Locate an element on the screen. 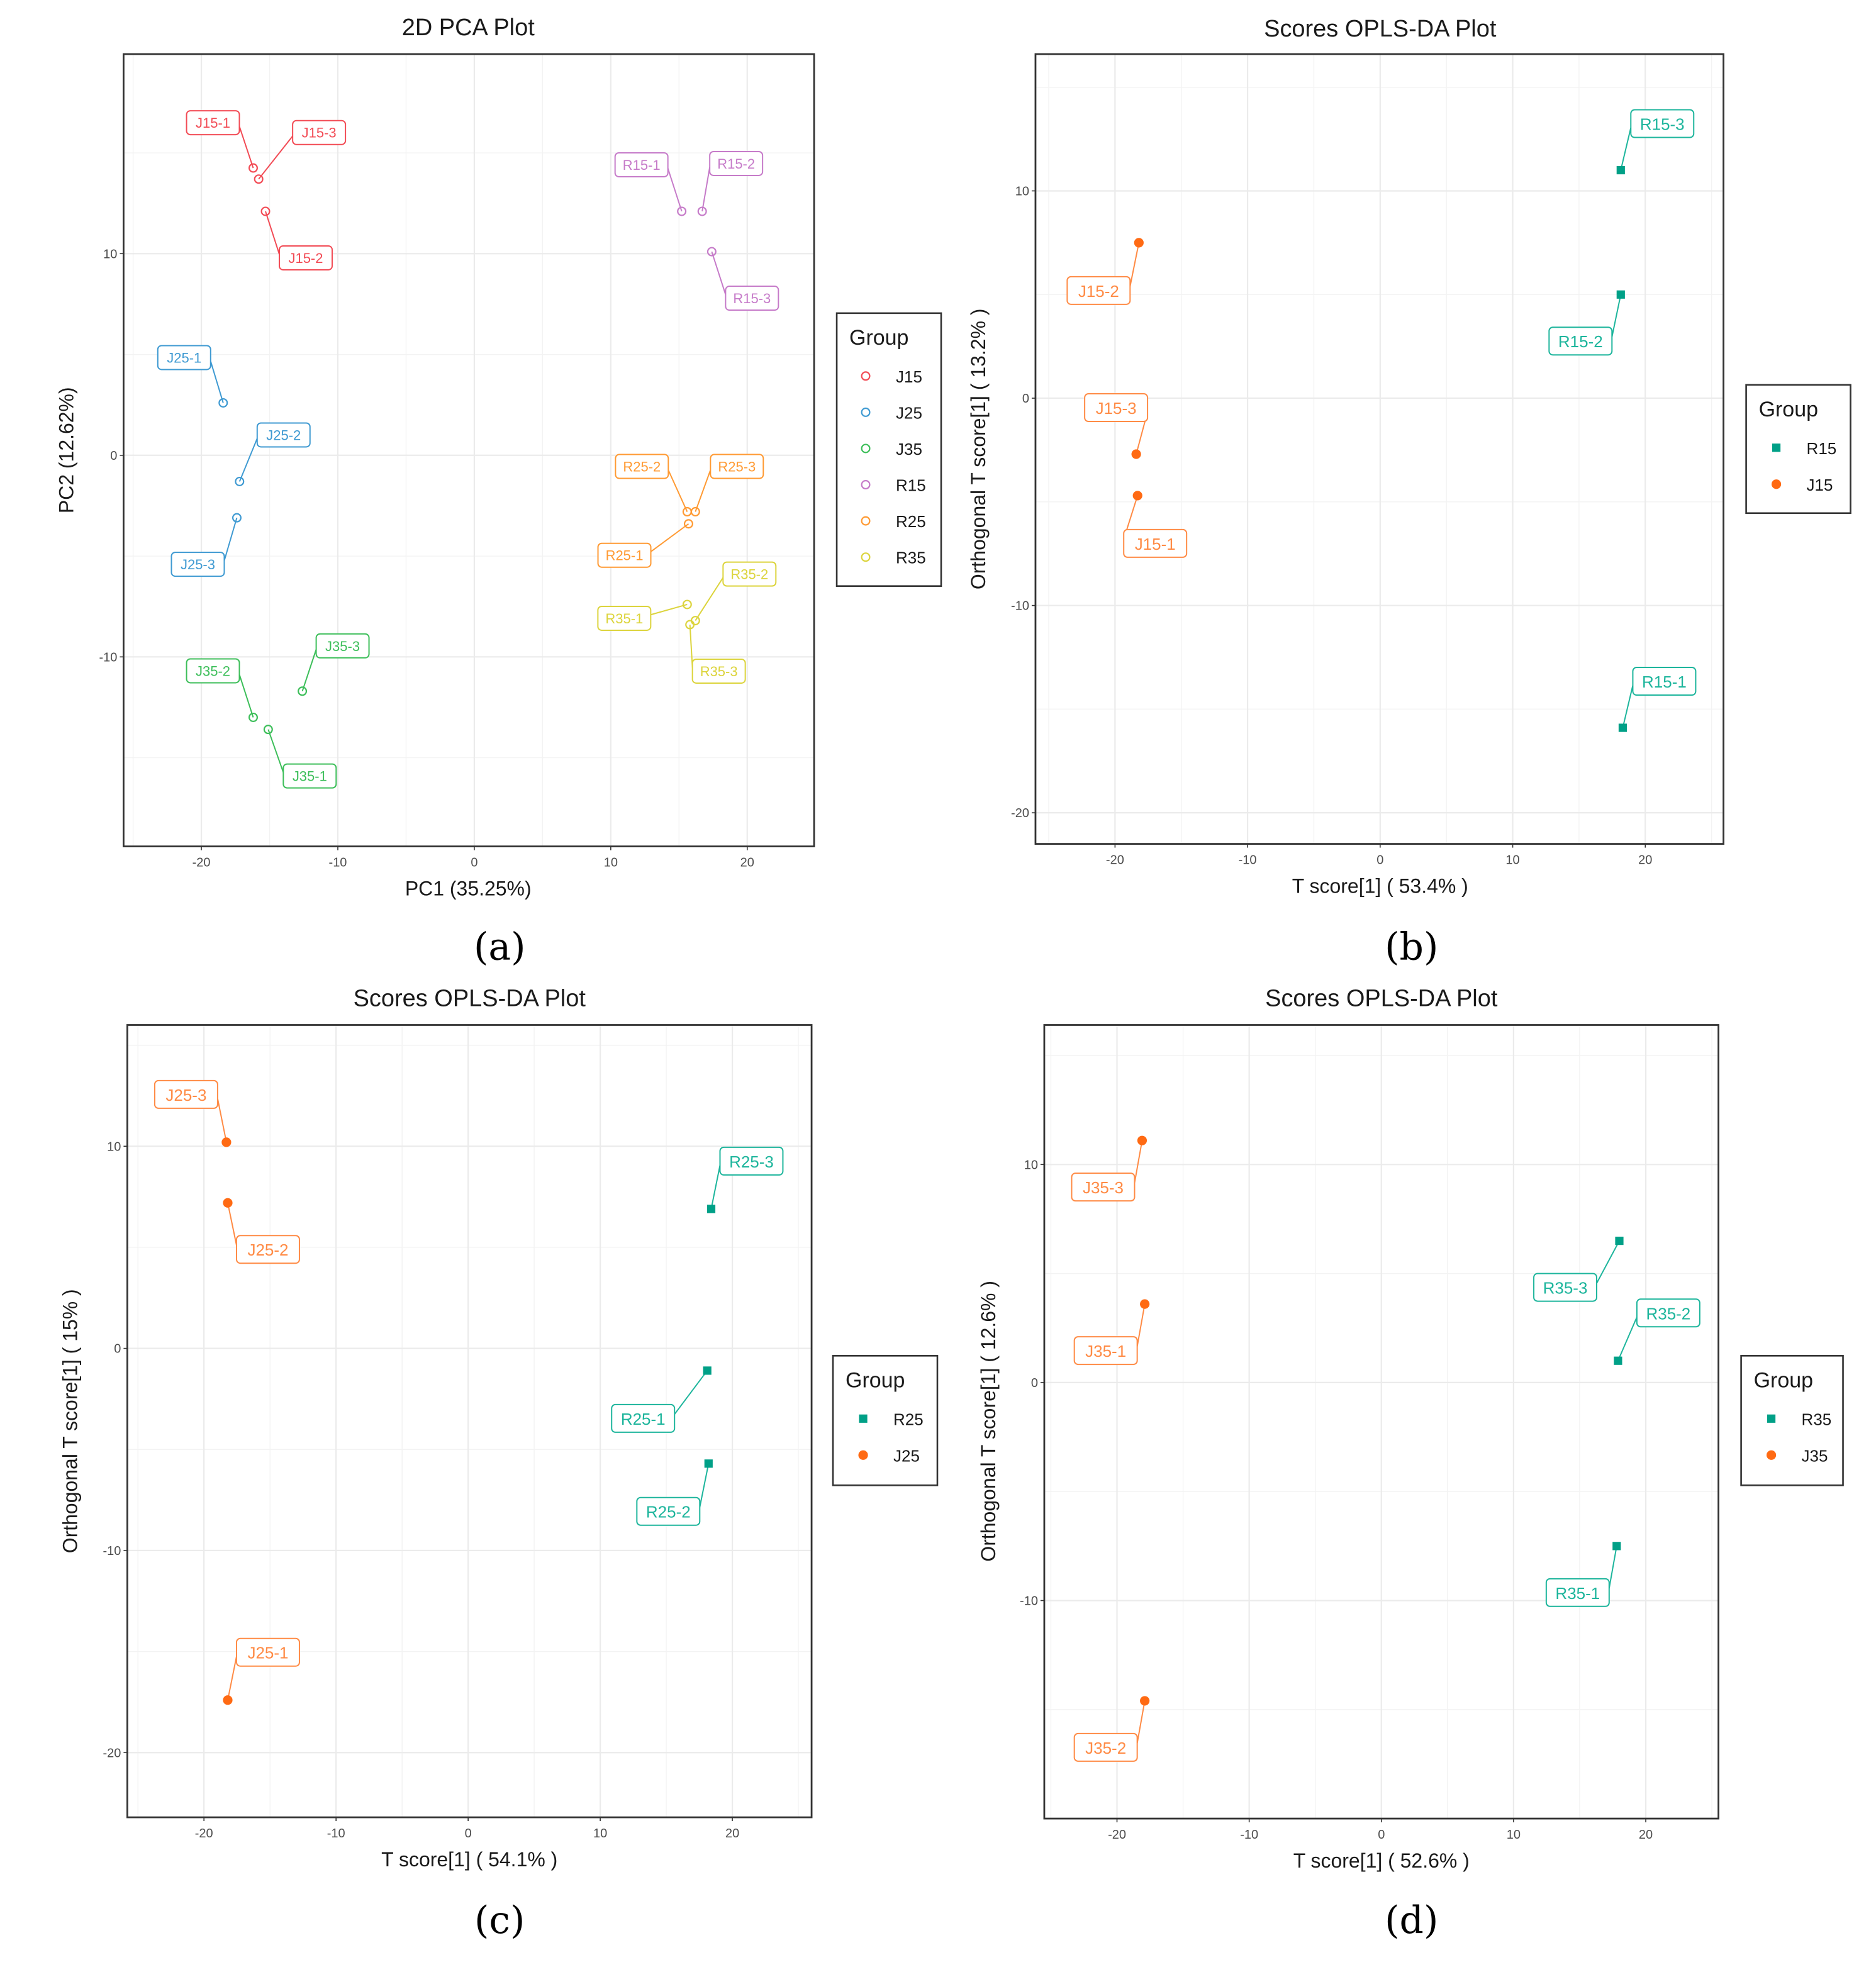 Image resolution: width=1876 pixels, height=1972 pixels. point-label: J35-3 is located at coordinates (342, 646).